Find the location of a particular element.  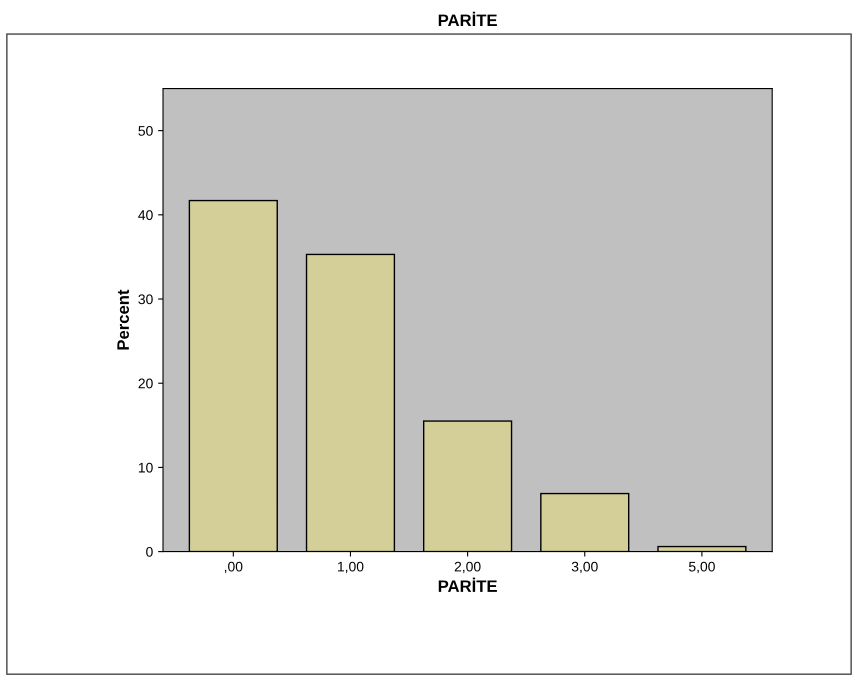

y-tick-label: 20 is located at coordinates (145, 383).